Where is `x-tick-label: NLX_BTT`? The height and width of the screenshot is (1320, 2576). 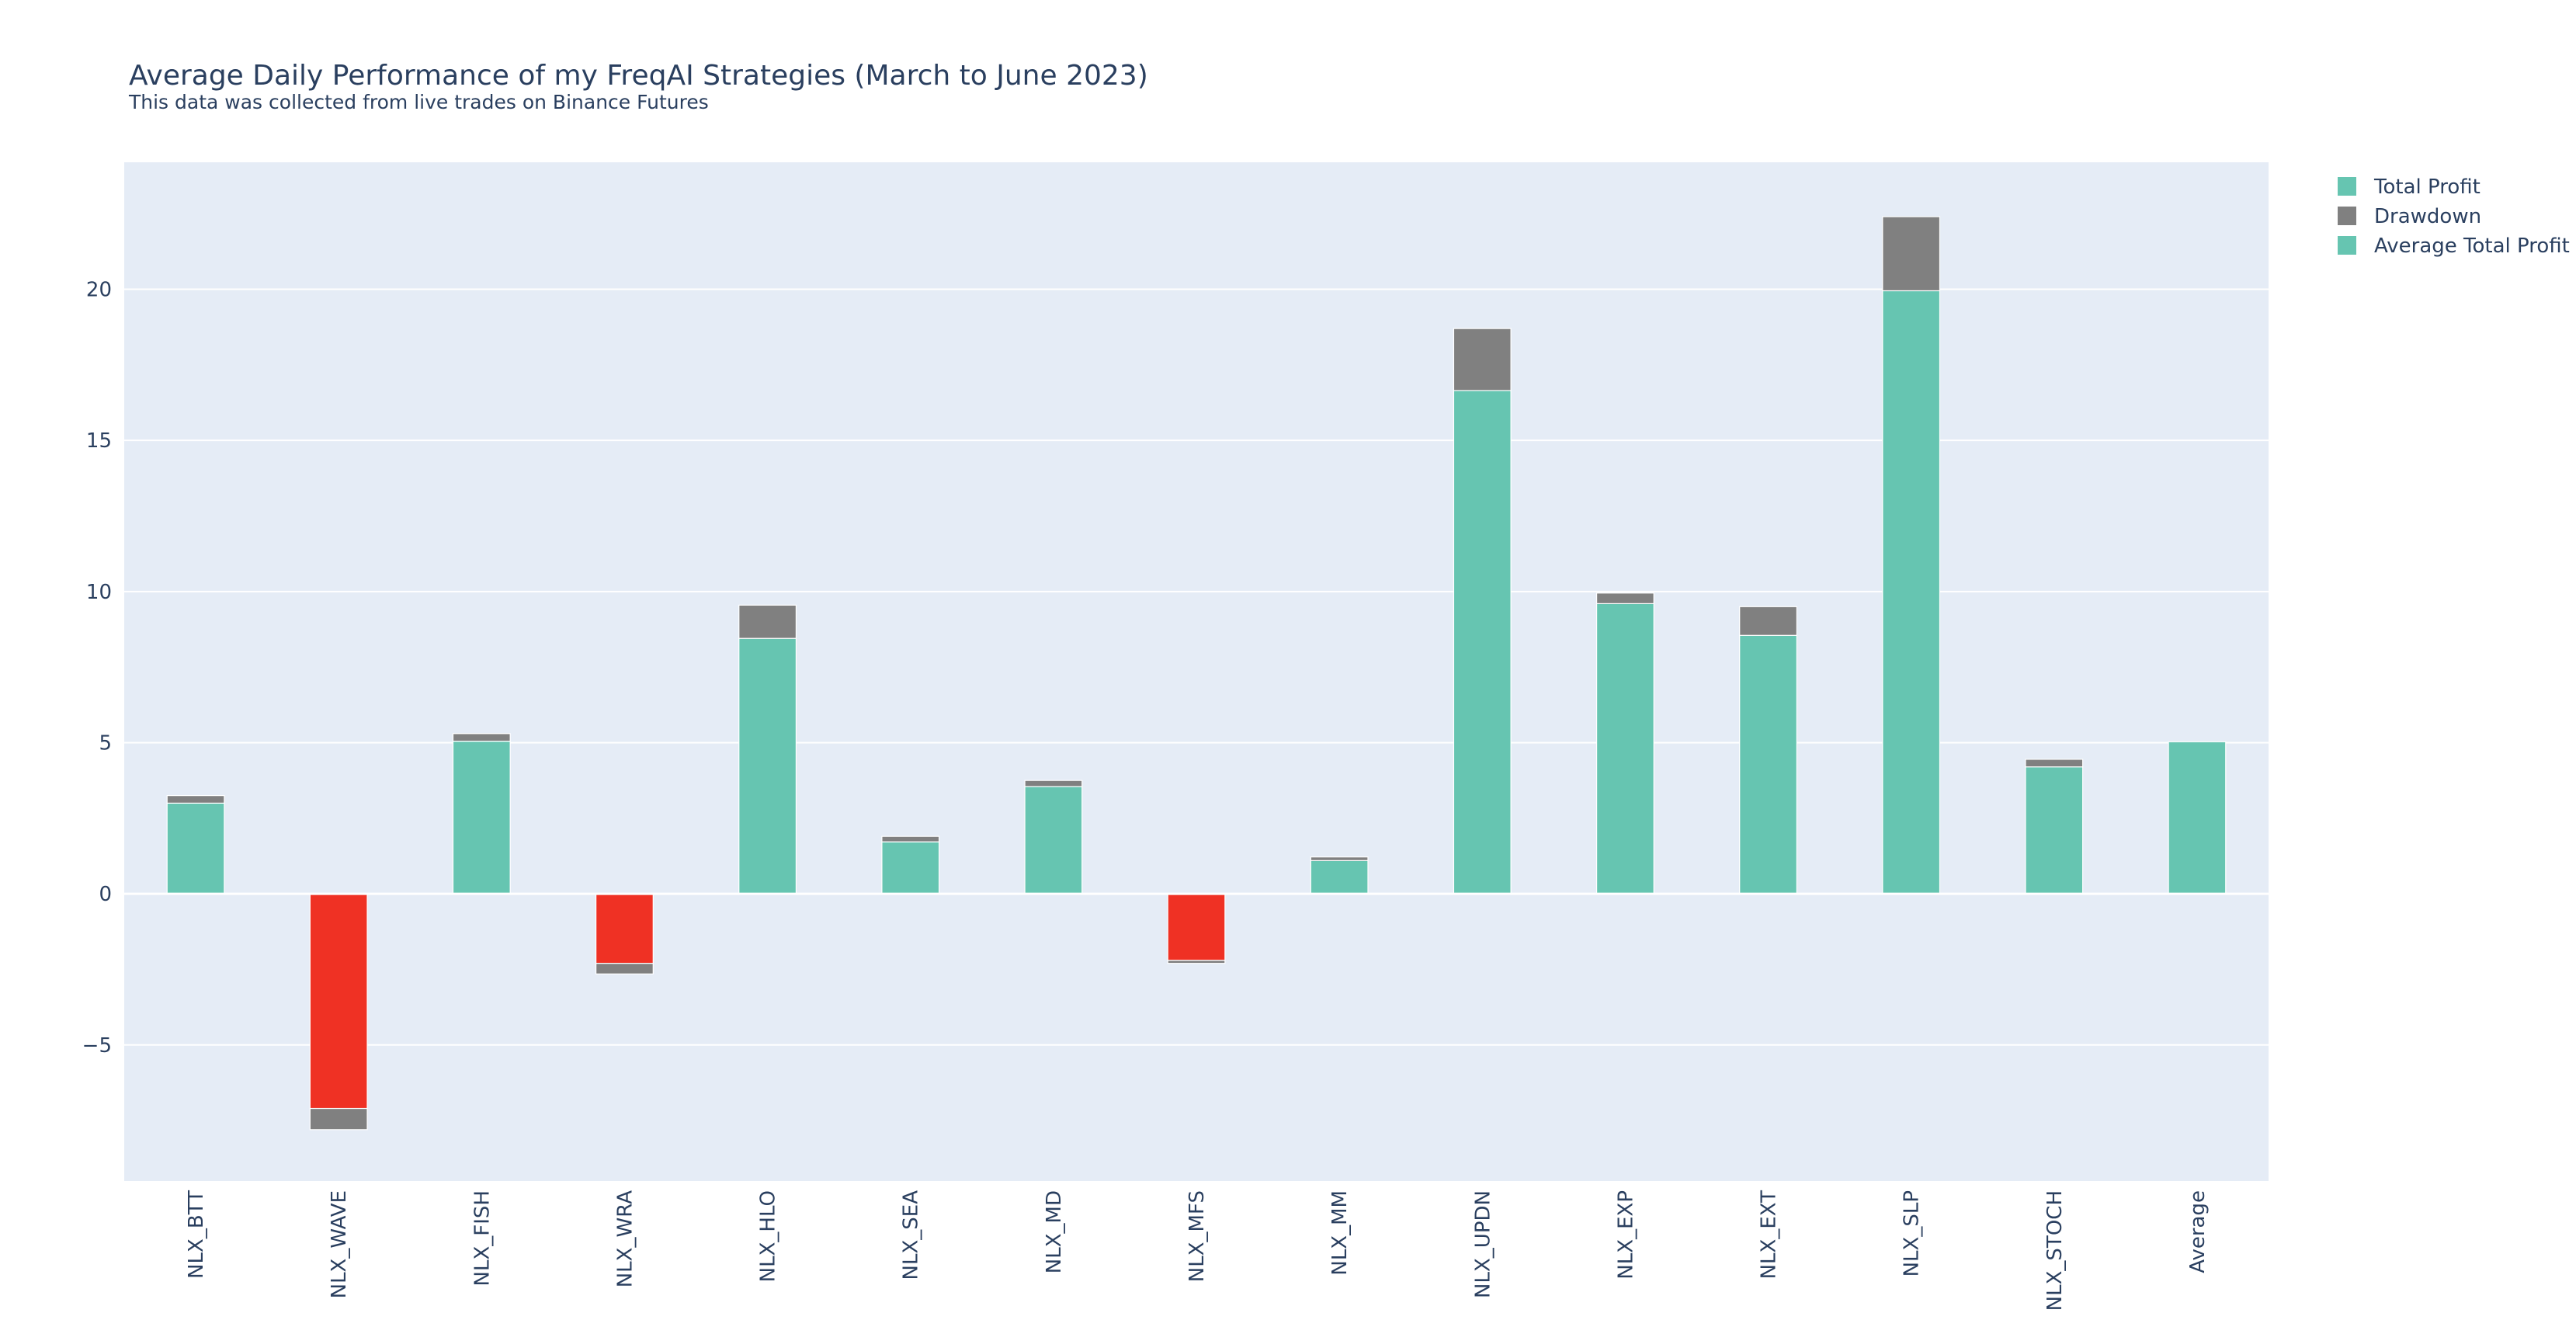
x-tick-label: NLX_BTT is located at coordinates (196, 1234).